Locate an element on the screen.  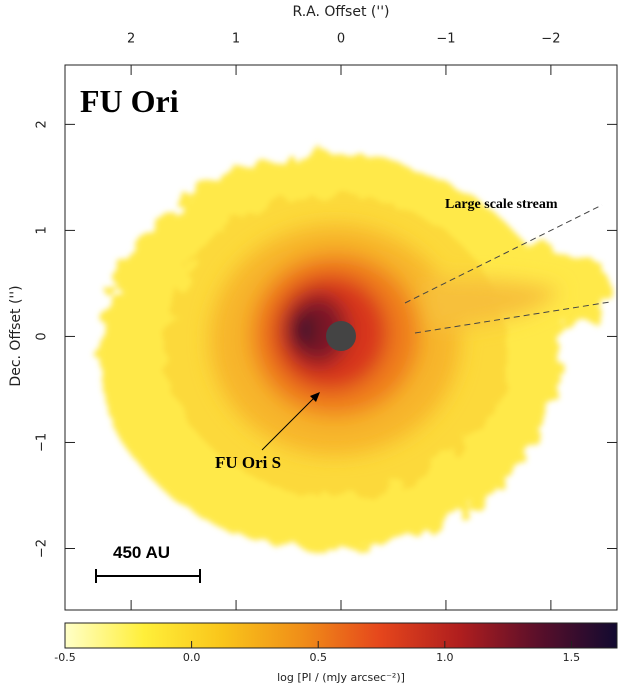
y-tick-label: −2 is located at coordinates (42, 548).